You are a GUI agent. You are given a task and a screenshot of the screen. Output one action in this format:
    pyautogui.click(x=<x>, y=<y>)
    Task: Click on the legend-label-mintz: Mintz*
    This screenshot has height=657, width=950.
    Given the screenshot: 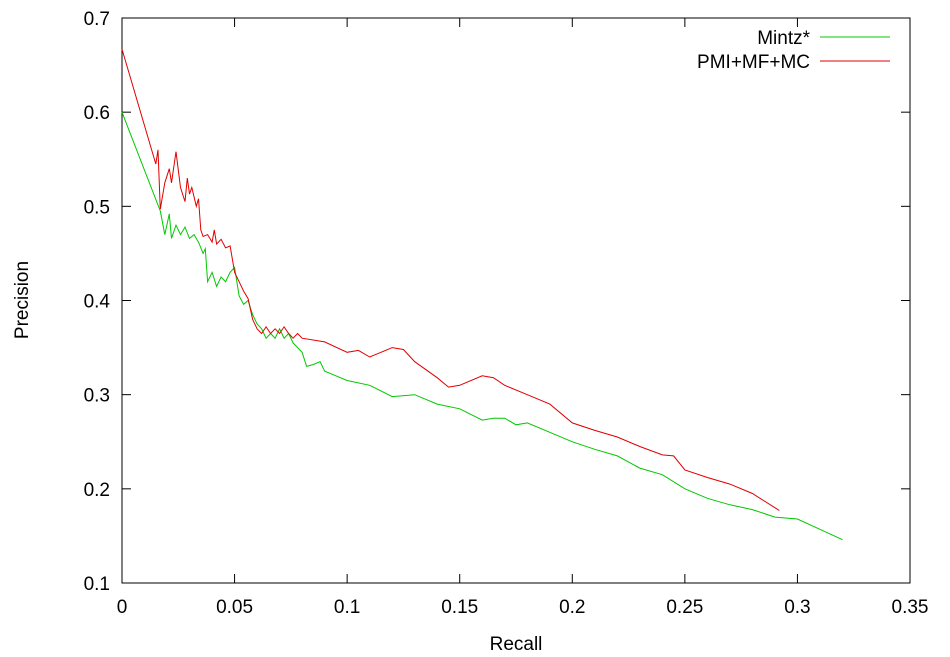 What is the action you would take?
    pyautogui.click(x=783, y=38)
    